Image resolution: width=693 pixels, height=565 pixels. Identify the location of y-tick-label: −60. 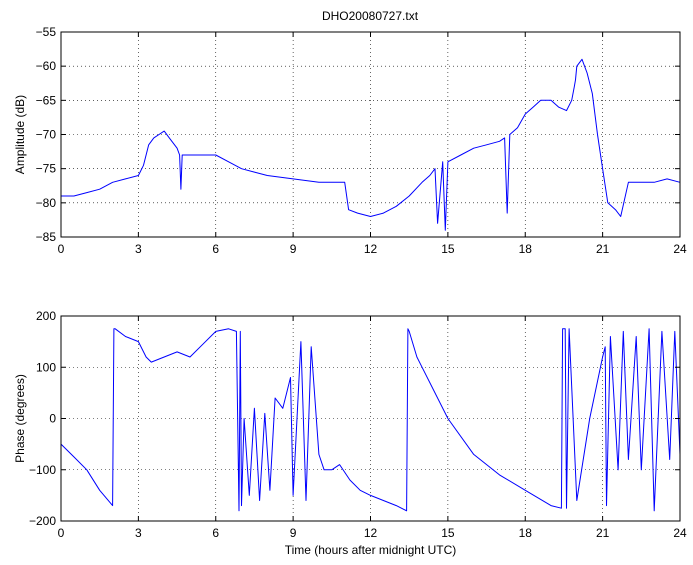
(46, 66).